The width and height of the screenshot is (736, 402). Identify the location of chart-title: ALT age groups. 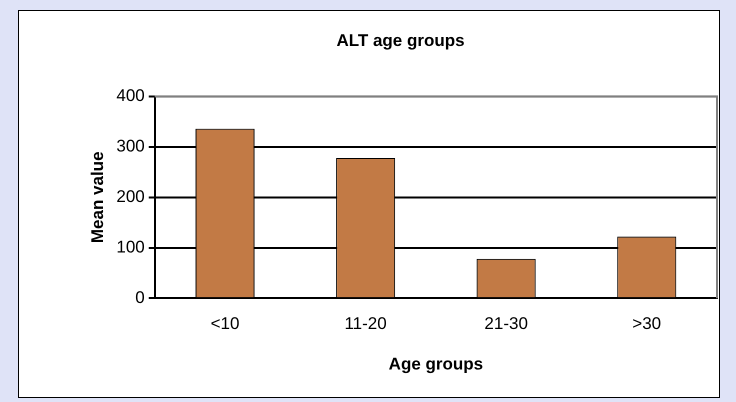
(400, 40).